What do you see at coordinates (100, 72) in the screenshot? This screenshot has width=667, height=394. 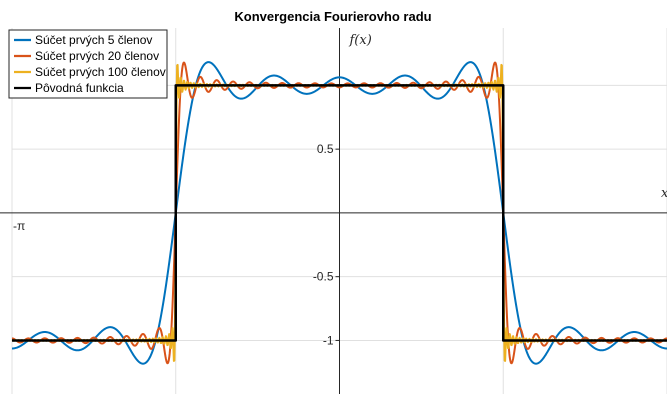 I see `legend-label-3: Súčet prvých 100 členov` at bounding box center [100, 72].